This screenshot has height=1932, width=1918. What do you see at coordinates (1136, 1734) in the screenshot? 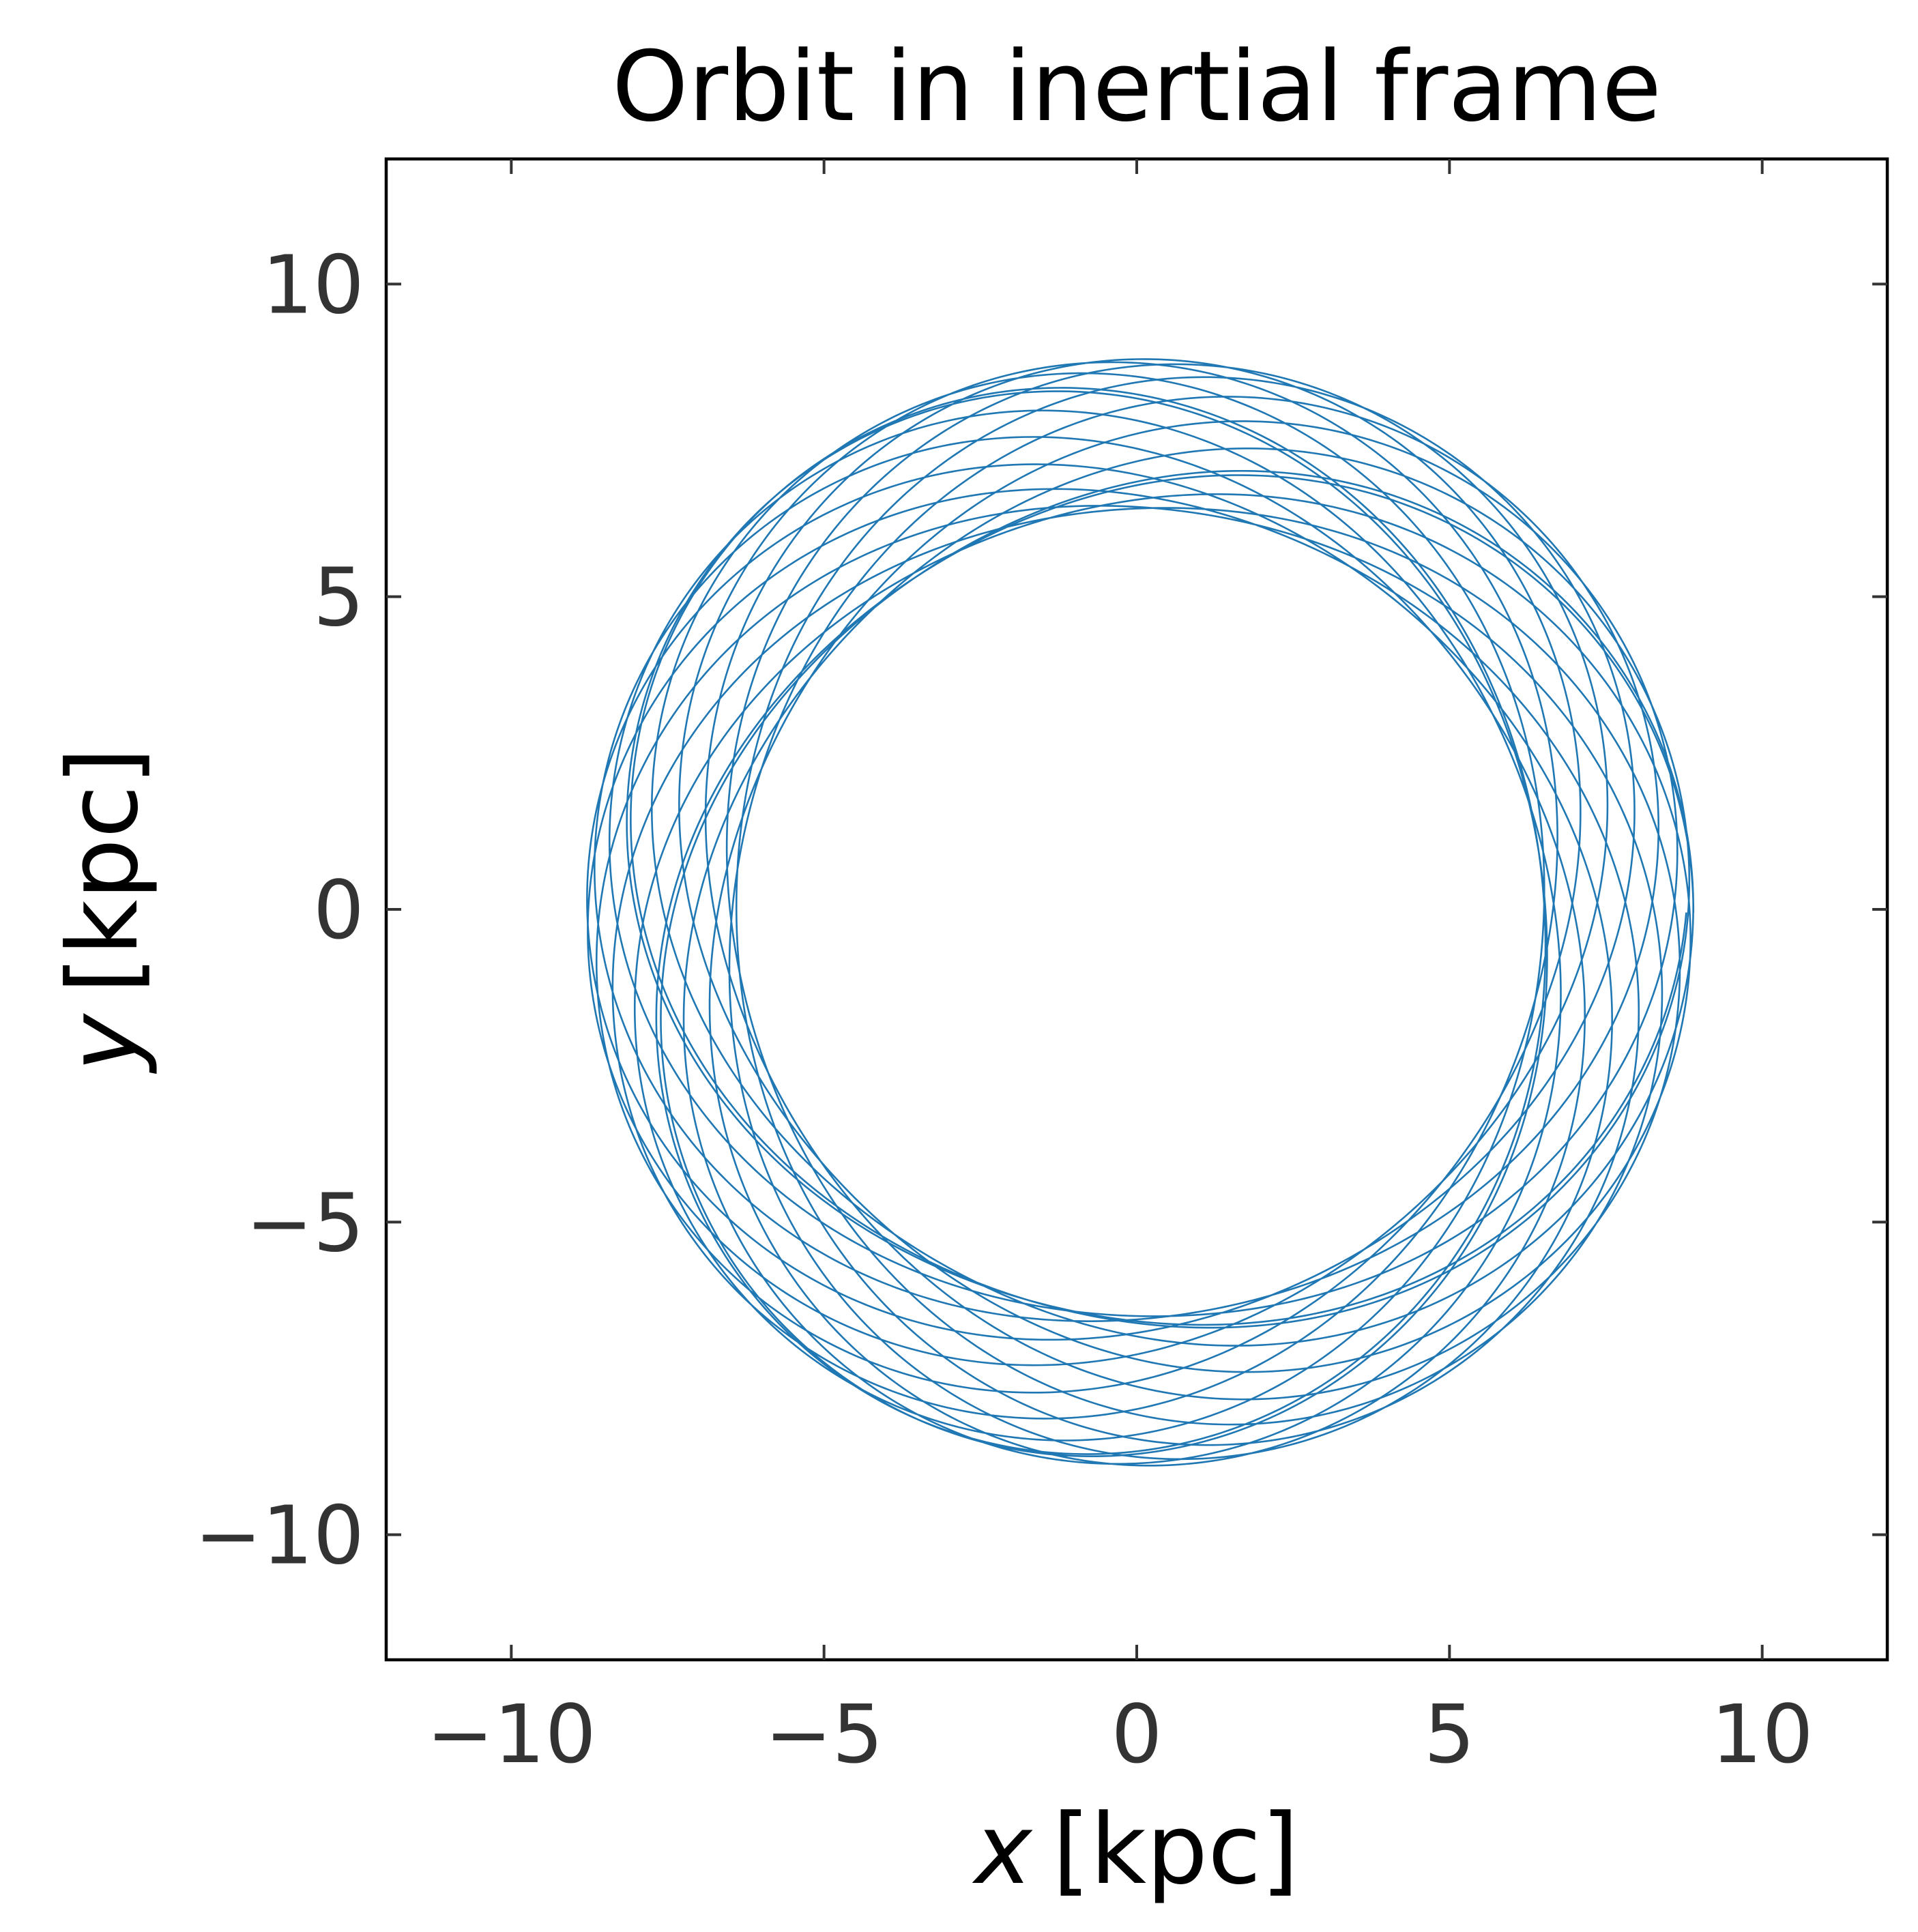
I see `x-tick-label: 0` at bounding box center [1136, 1734].